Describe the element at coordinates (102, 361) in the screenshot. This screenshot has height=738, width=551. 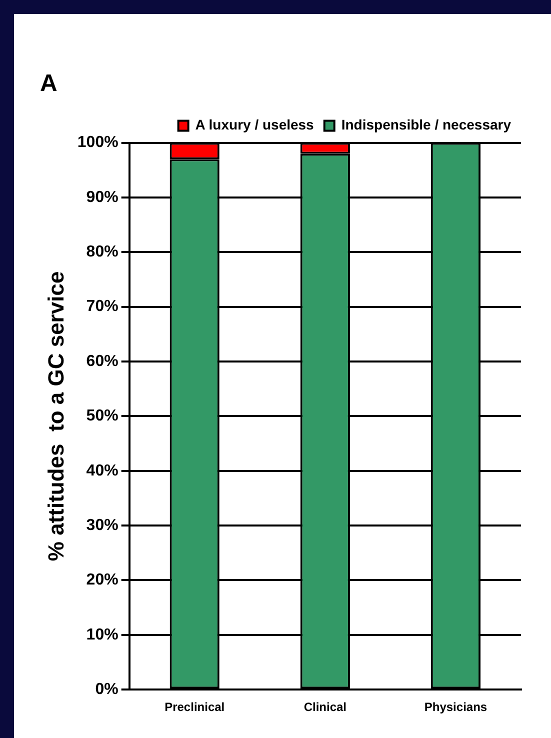
I see `y-tick-label: 60%` at that location.